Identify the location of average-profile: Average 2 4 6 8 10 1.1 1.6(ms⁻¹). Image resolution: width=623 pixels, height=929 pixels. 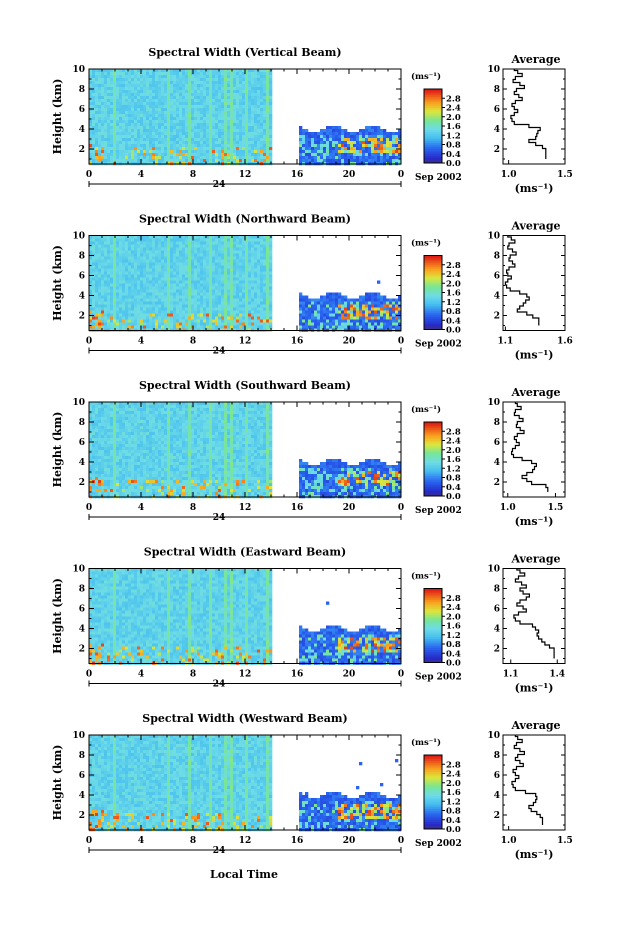
(529, 291).